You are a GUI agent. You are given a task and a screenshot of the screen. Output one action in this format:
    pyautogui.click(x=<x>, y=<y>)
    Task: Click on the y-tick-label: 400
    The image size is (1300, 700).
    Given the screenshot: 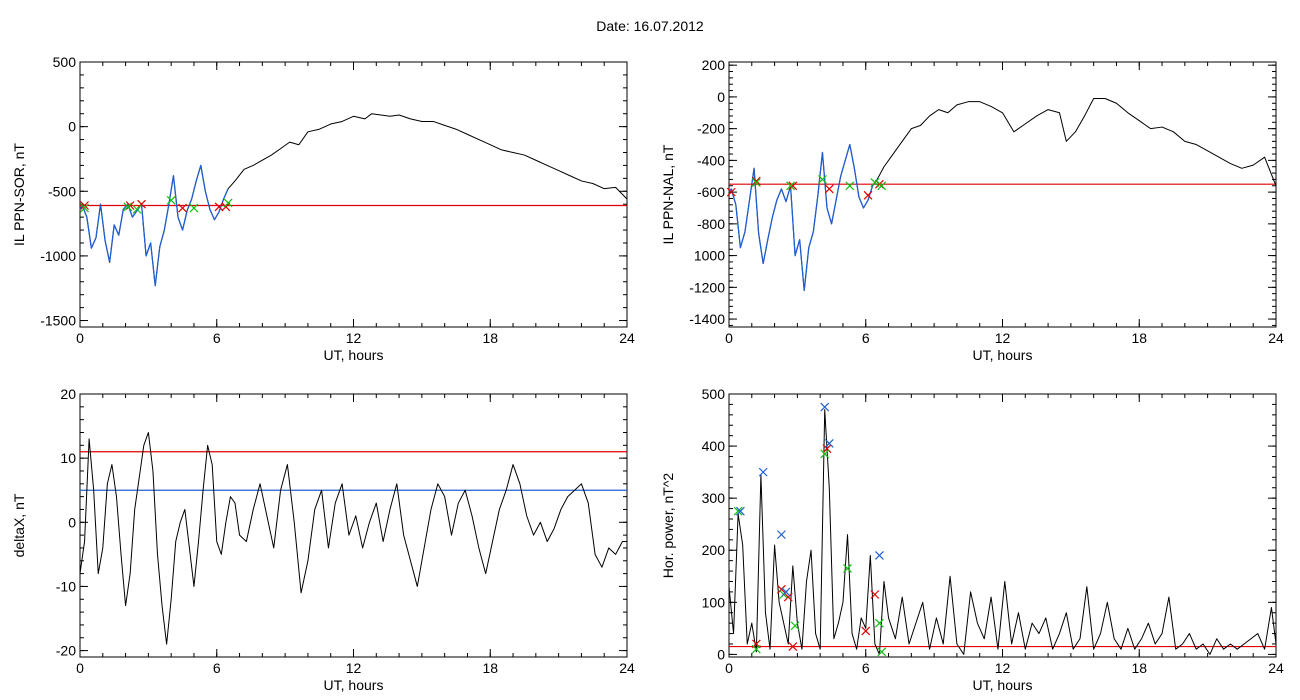 What is the action you would take?
    pyautogui.click(x=714, y=446)
    